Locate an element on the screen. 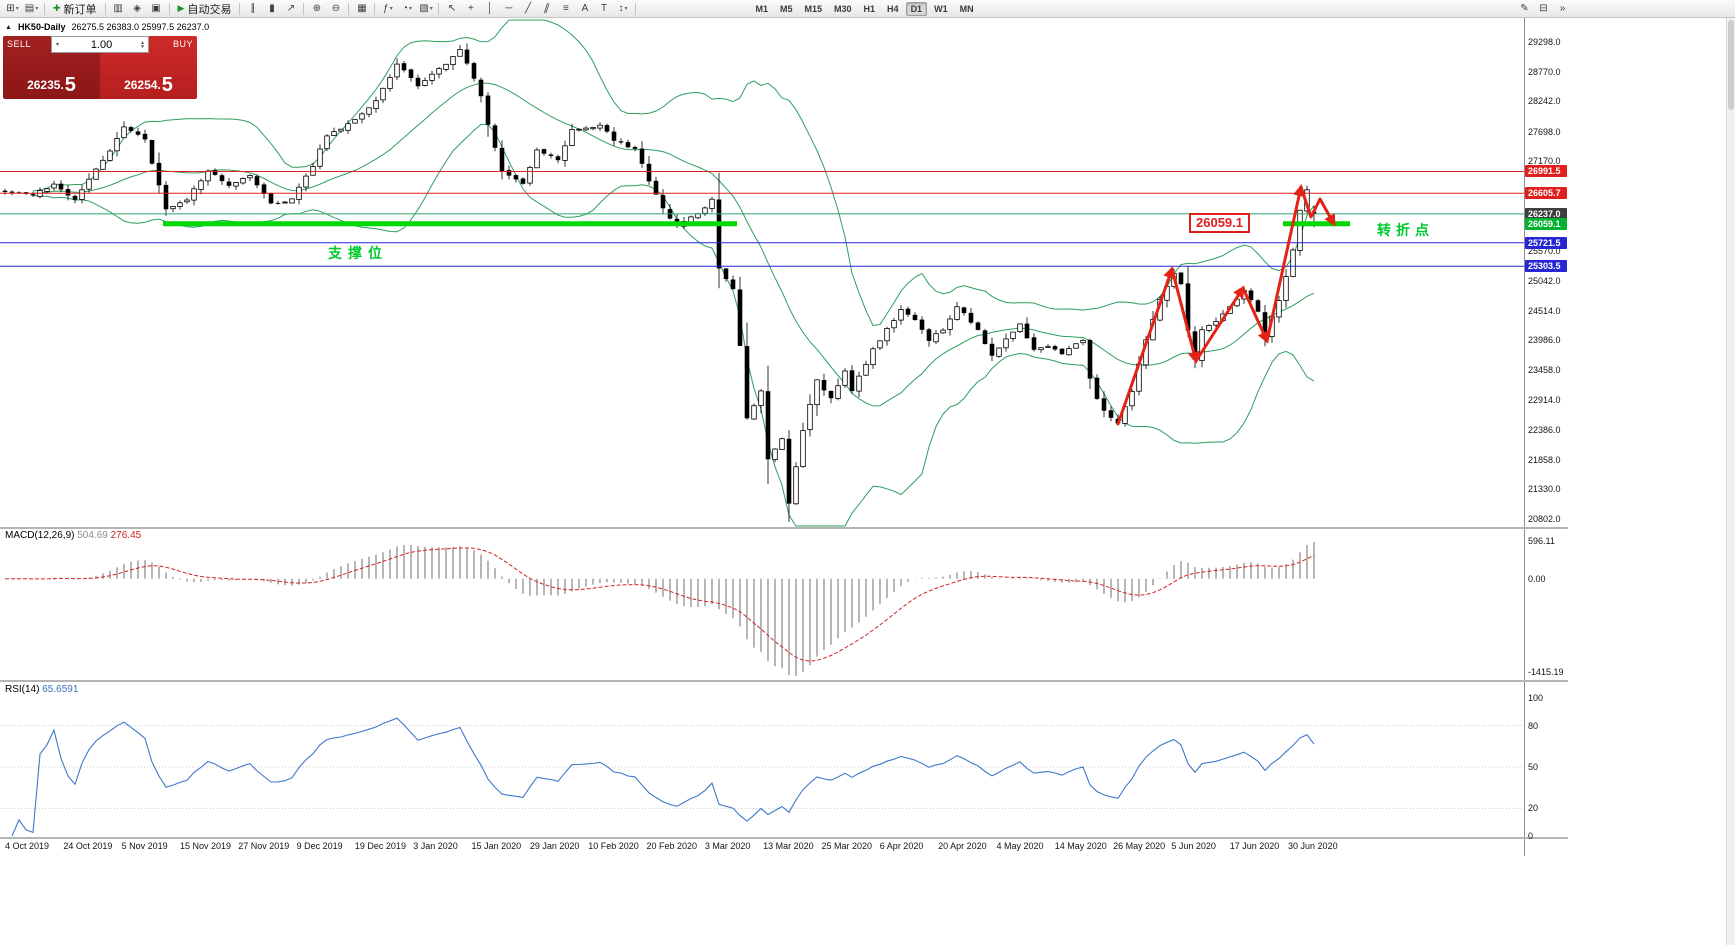 This screenshot has width=1735, height=945. arrows-icon-caret: ▾ is located at coordinates (626, 9).